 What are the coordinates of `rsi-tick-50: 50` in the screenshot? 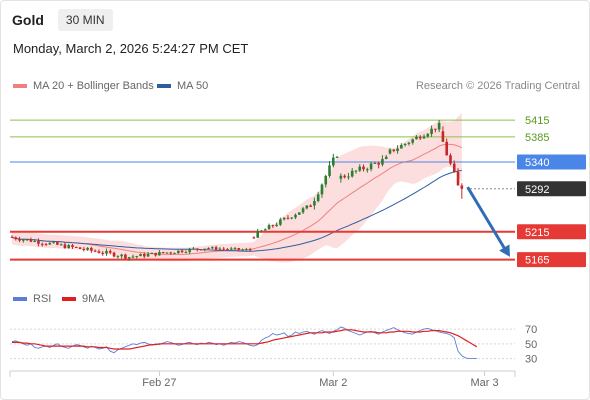 It's located at (531, 345).